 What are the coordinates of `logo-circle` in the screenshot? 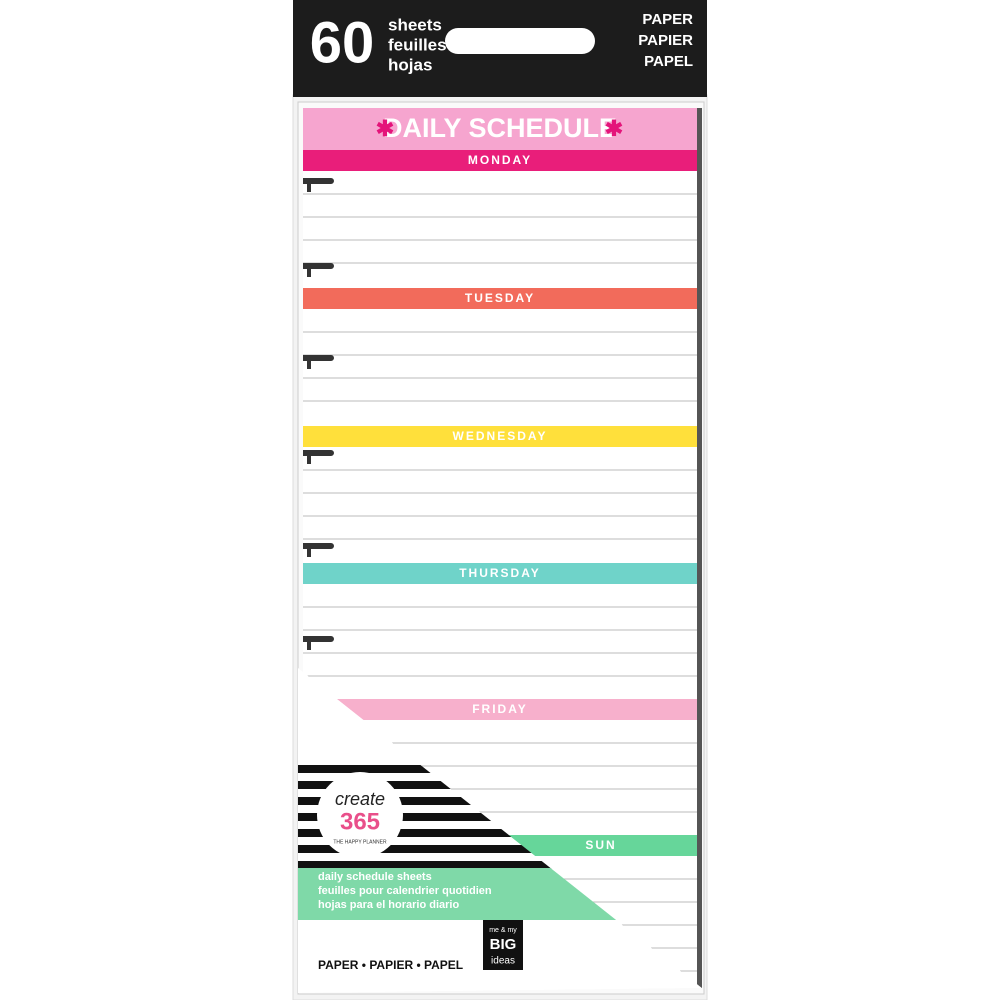 It's located at (360, 815).